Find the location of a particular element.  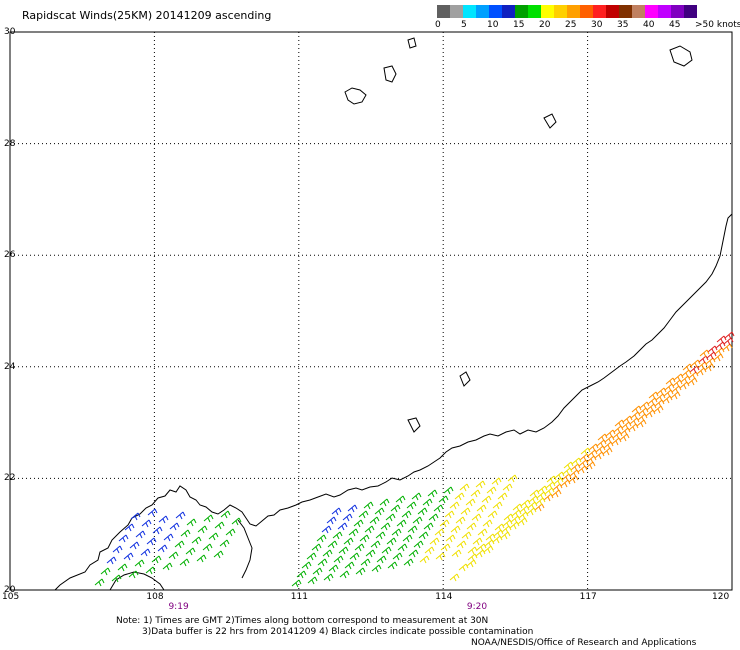

island-n5 is located at coordinates (412, 43).